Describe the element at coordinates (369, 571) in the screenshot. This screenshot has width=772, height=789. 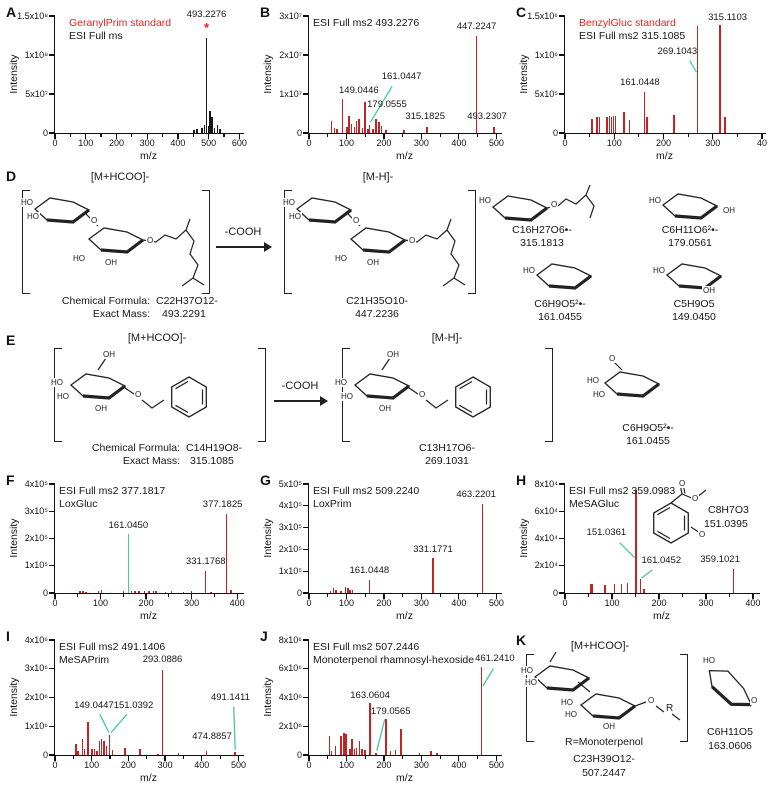
I see `peak-label: 161.0448` at that location.